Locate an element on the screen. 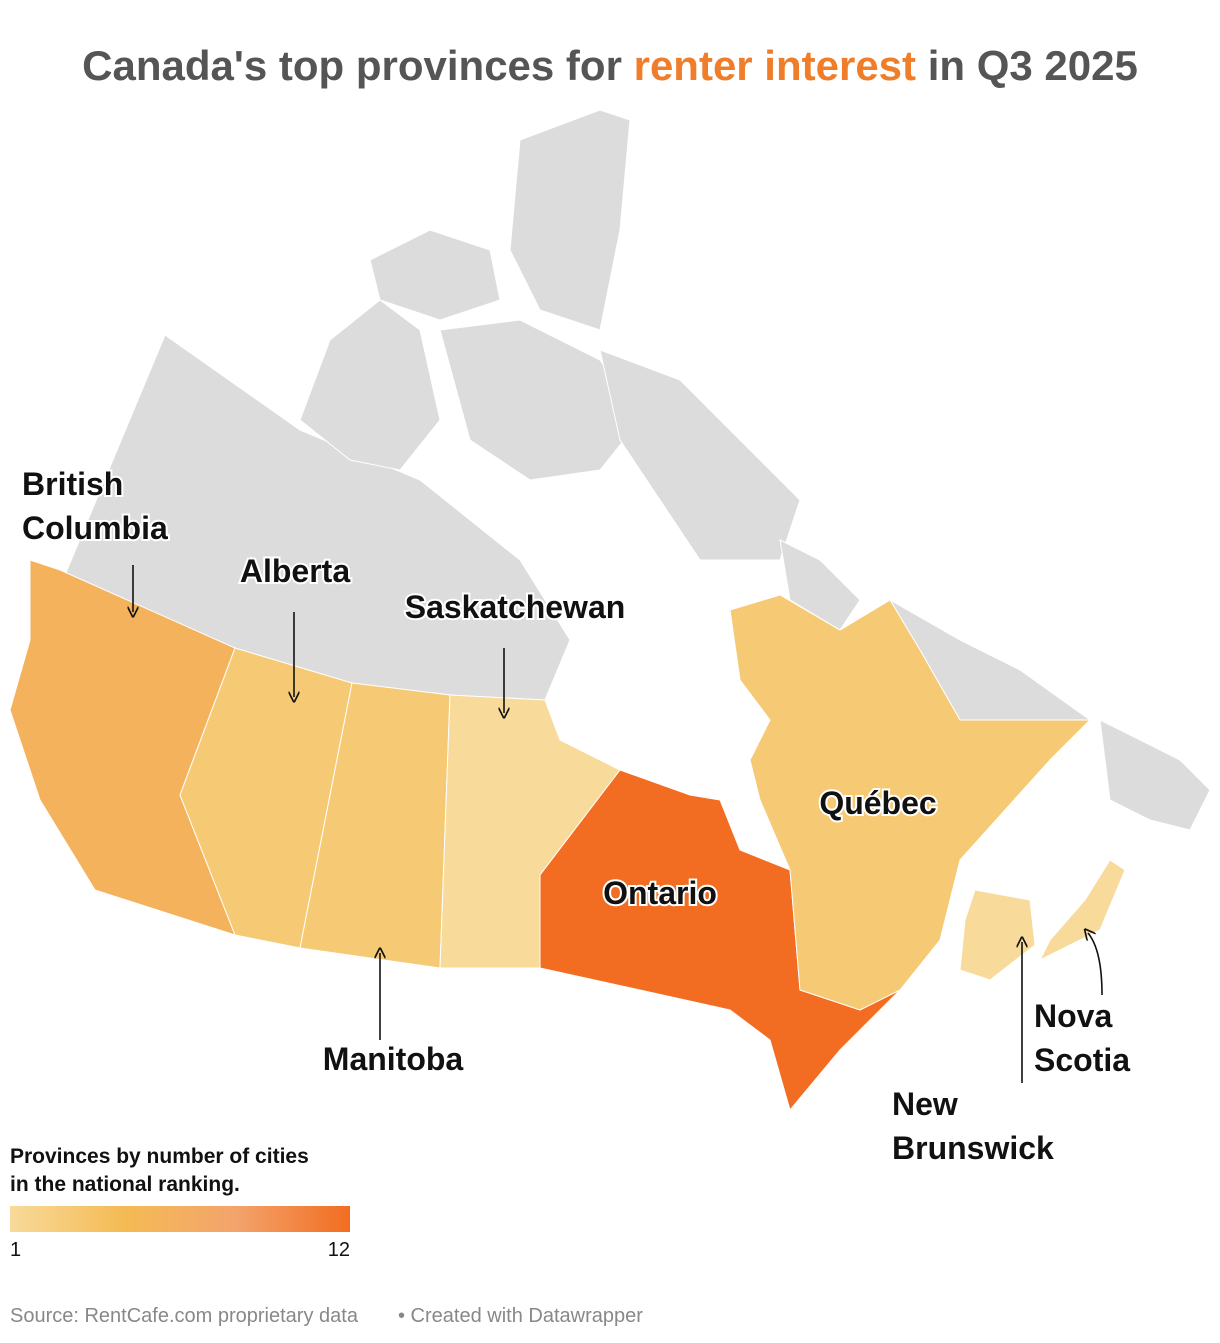 Image resolution: width=1220 pixels, height=1343 pixels. province-label: New is located at coordinates (925, 1104).